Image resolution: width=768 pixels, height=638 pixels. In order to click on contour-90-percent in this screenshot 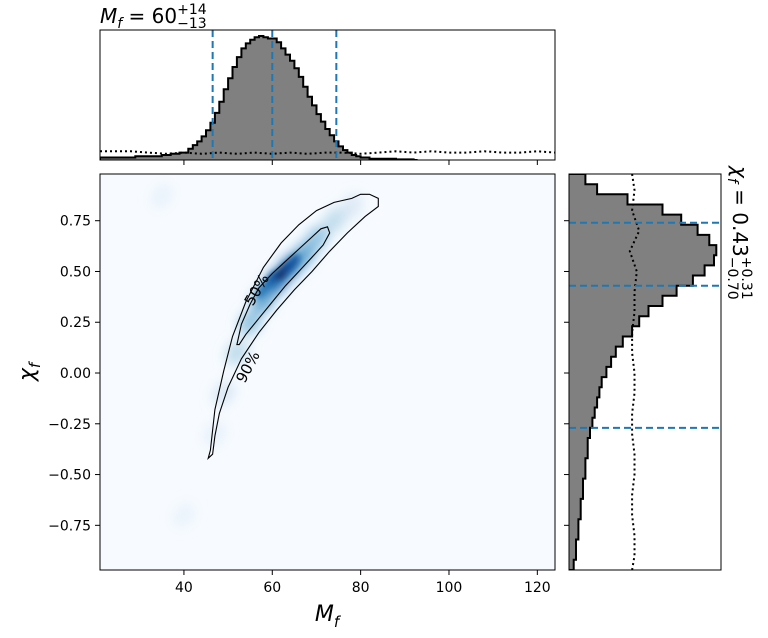, I will do `click(293, 327)`.